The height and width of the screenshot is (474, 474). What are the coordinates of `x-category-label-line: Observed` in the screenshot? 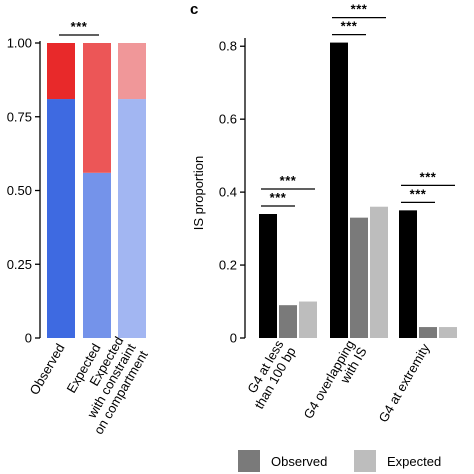 It's located at (46, 369).